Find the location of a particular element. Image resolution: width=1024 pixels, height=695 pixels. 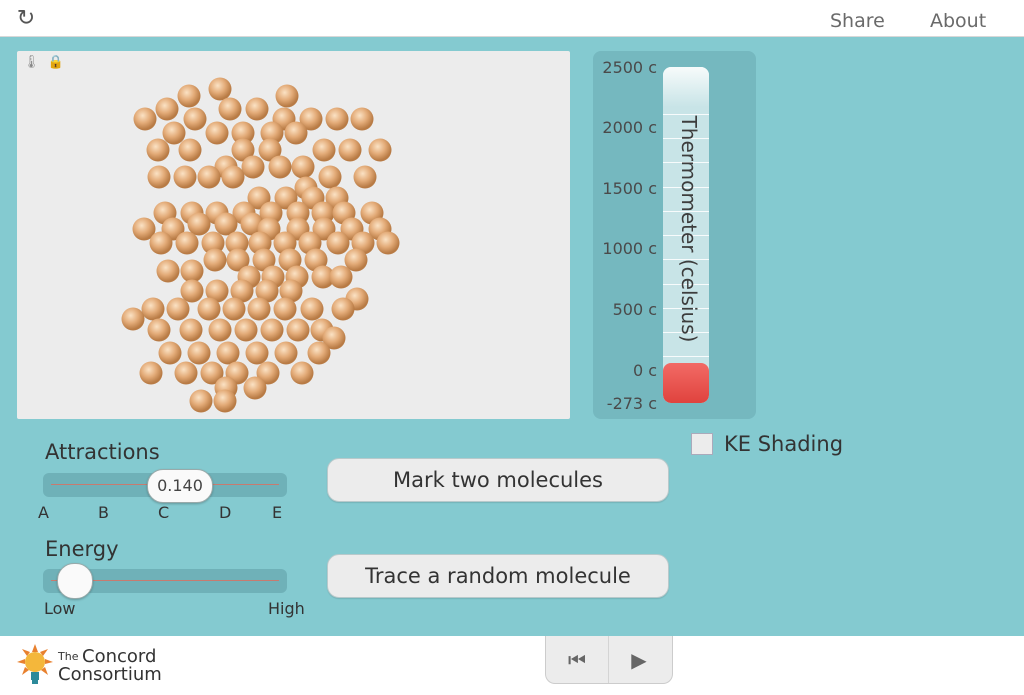

logo-consortium: Consortium is located at coordinates (110, 674).